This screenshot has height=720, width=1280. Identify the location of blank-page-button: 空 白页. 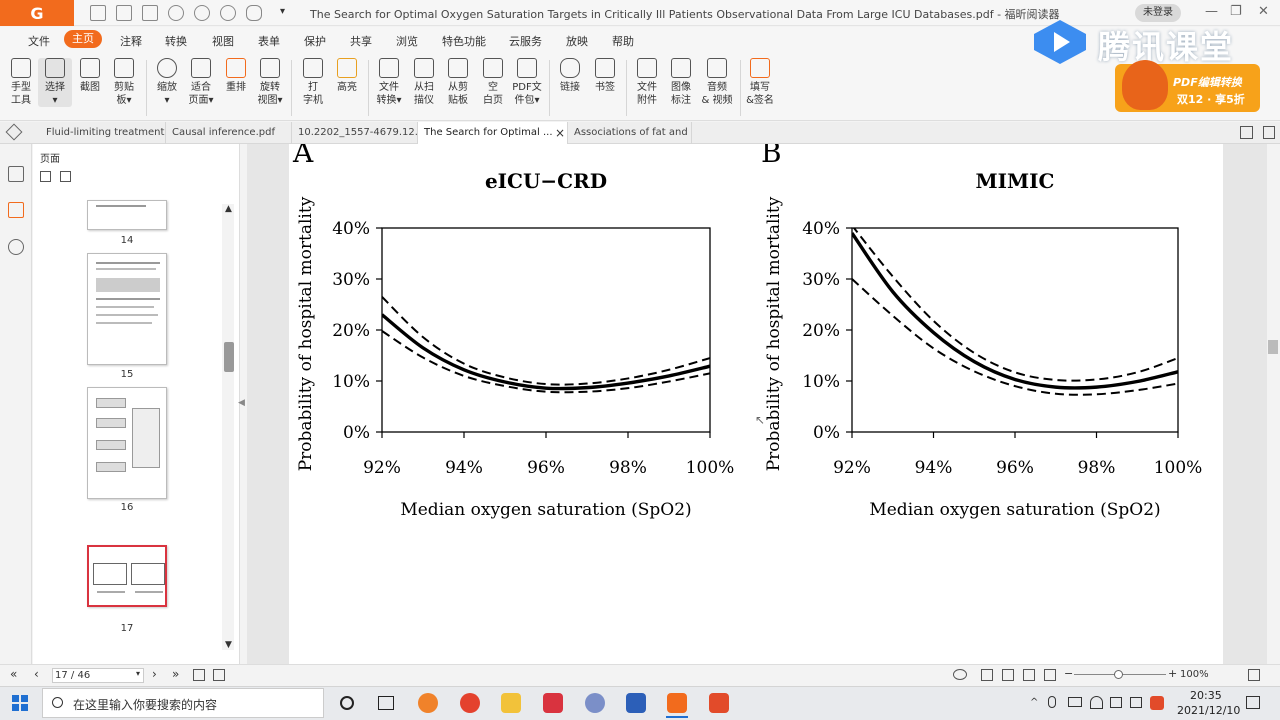
(493, 82).